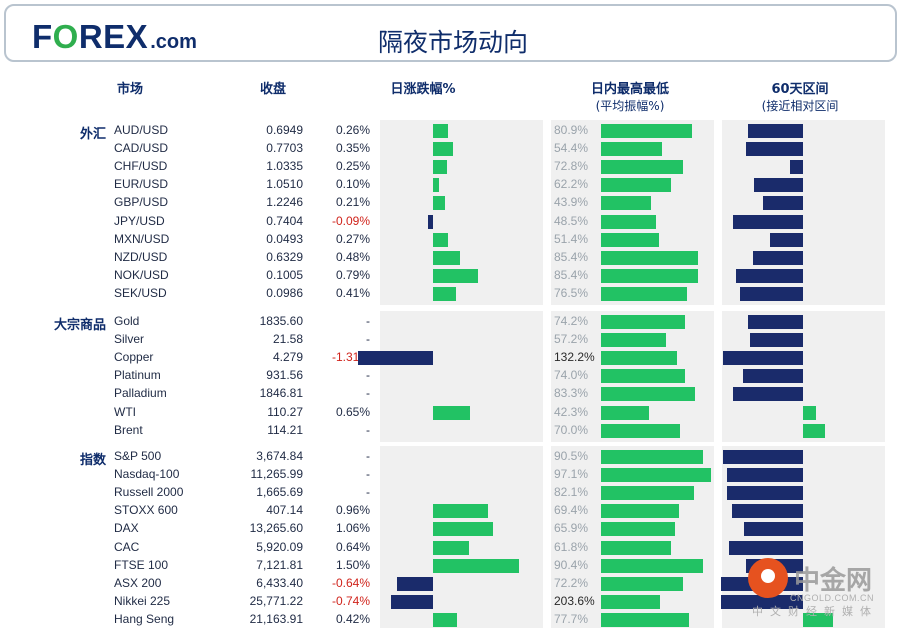 Image resolution: width=903 pixels, height=628 pixels. What do you see at coordinates (630, 106) in the screenshot?
I see `col-intraday-sub: (平均振幅%)` at bounding box center [630, 106].